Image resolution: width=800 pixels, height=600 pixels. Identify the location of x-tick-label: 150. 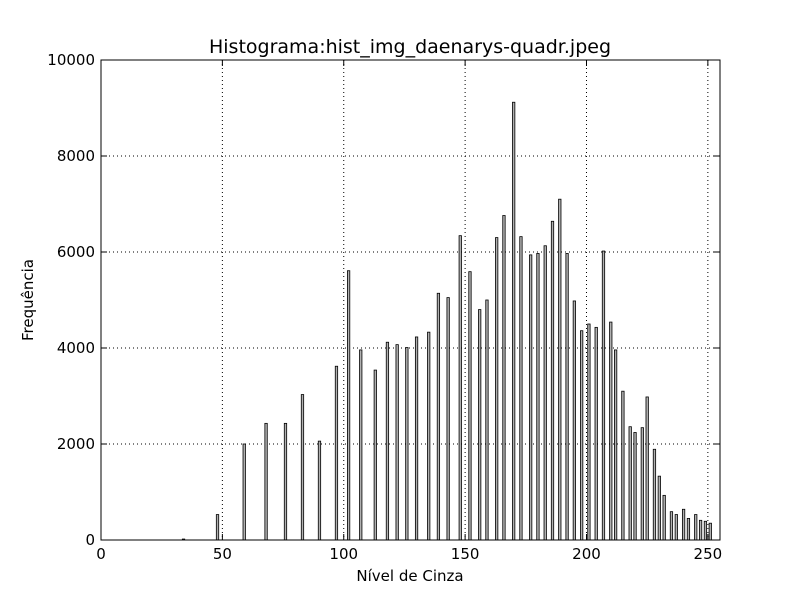
(465, 554).